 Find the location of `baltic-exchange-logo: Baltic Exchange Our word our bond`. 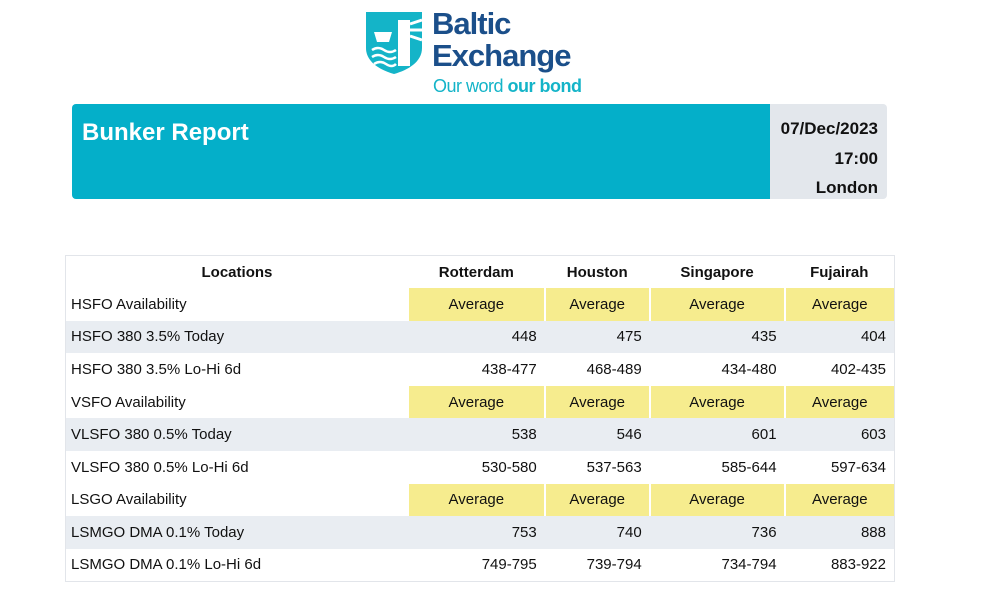

baltic-exchange-logo: Baltic Exchange Our word our bond is located at coordinates (484, 53).